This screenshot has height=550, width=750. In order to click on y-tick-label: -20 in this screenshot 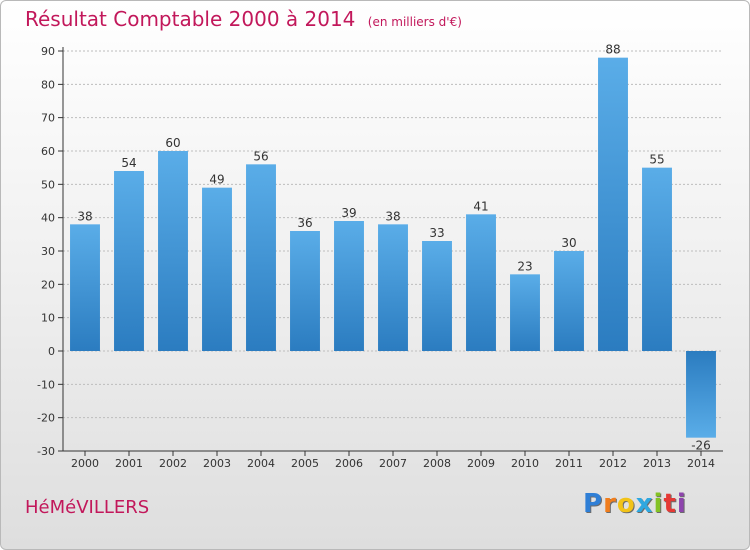, I will do `click(46, 418)`.